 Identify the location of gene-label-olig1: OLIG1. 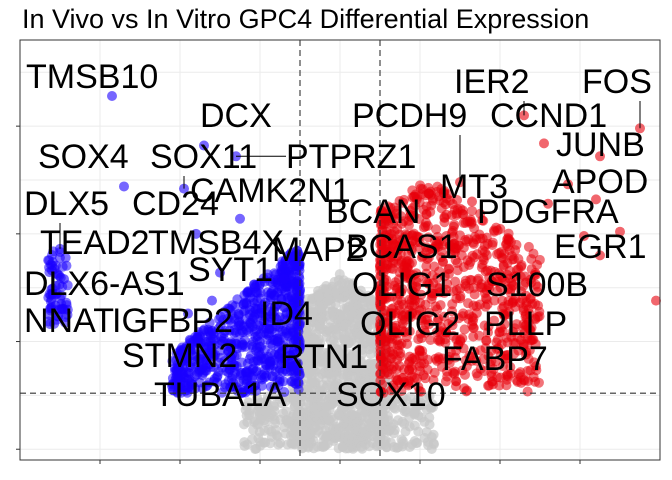
(402, 285).